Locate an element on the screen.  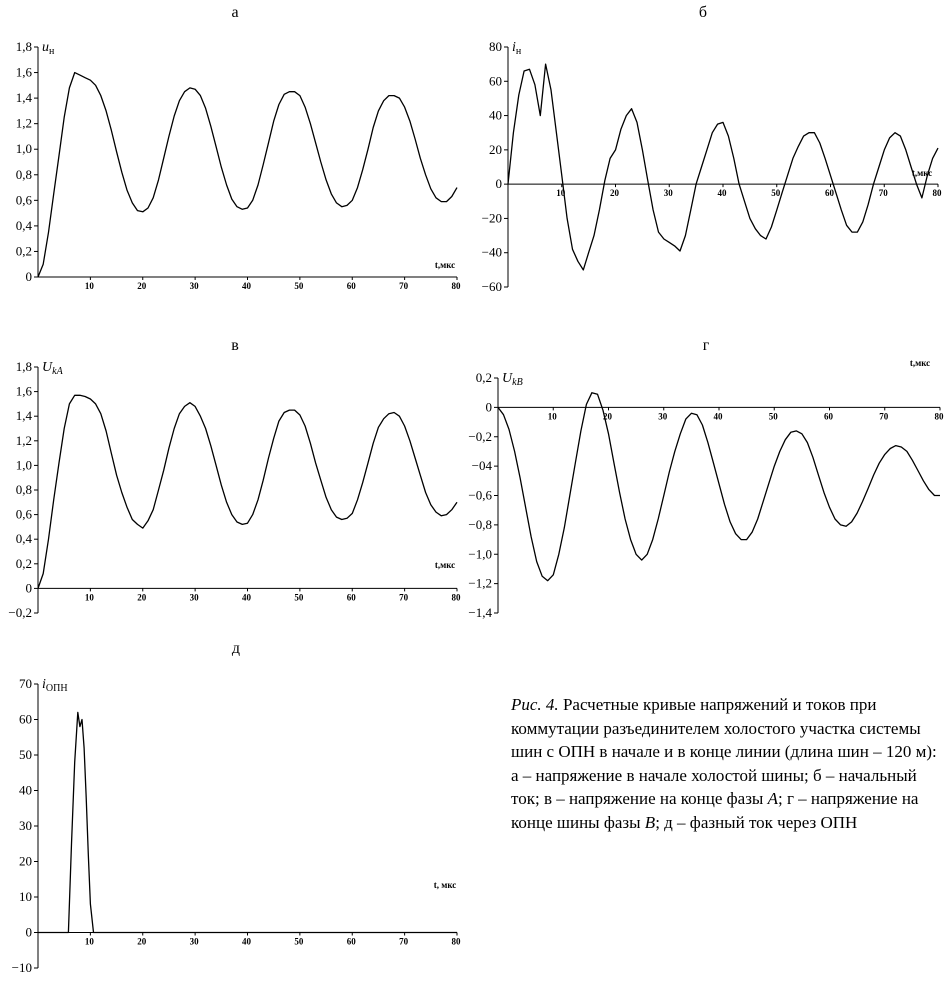
x-axis-label: t, мкс is located at coordinates (445, 885).